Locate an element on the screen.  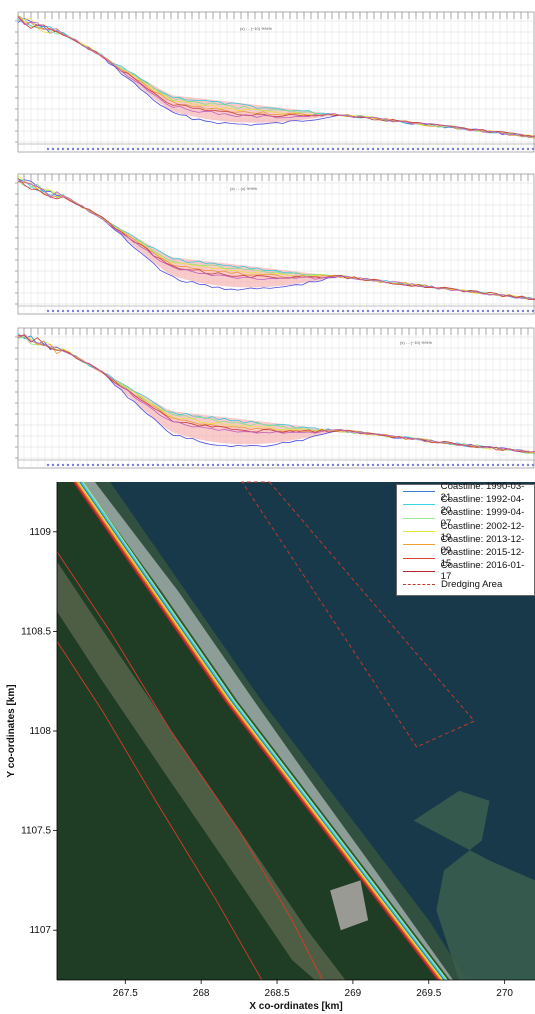
legend-item: Coastline: 1999-04-07 is located at coordinates (465, 518).